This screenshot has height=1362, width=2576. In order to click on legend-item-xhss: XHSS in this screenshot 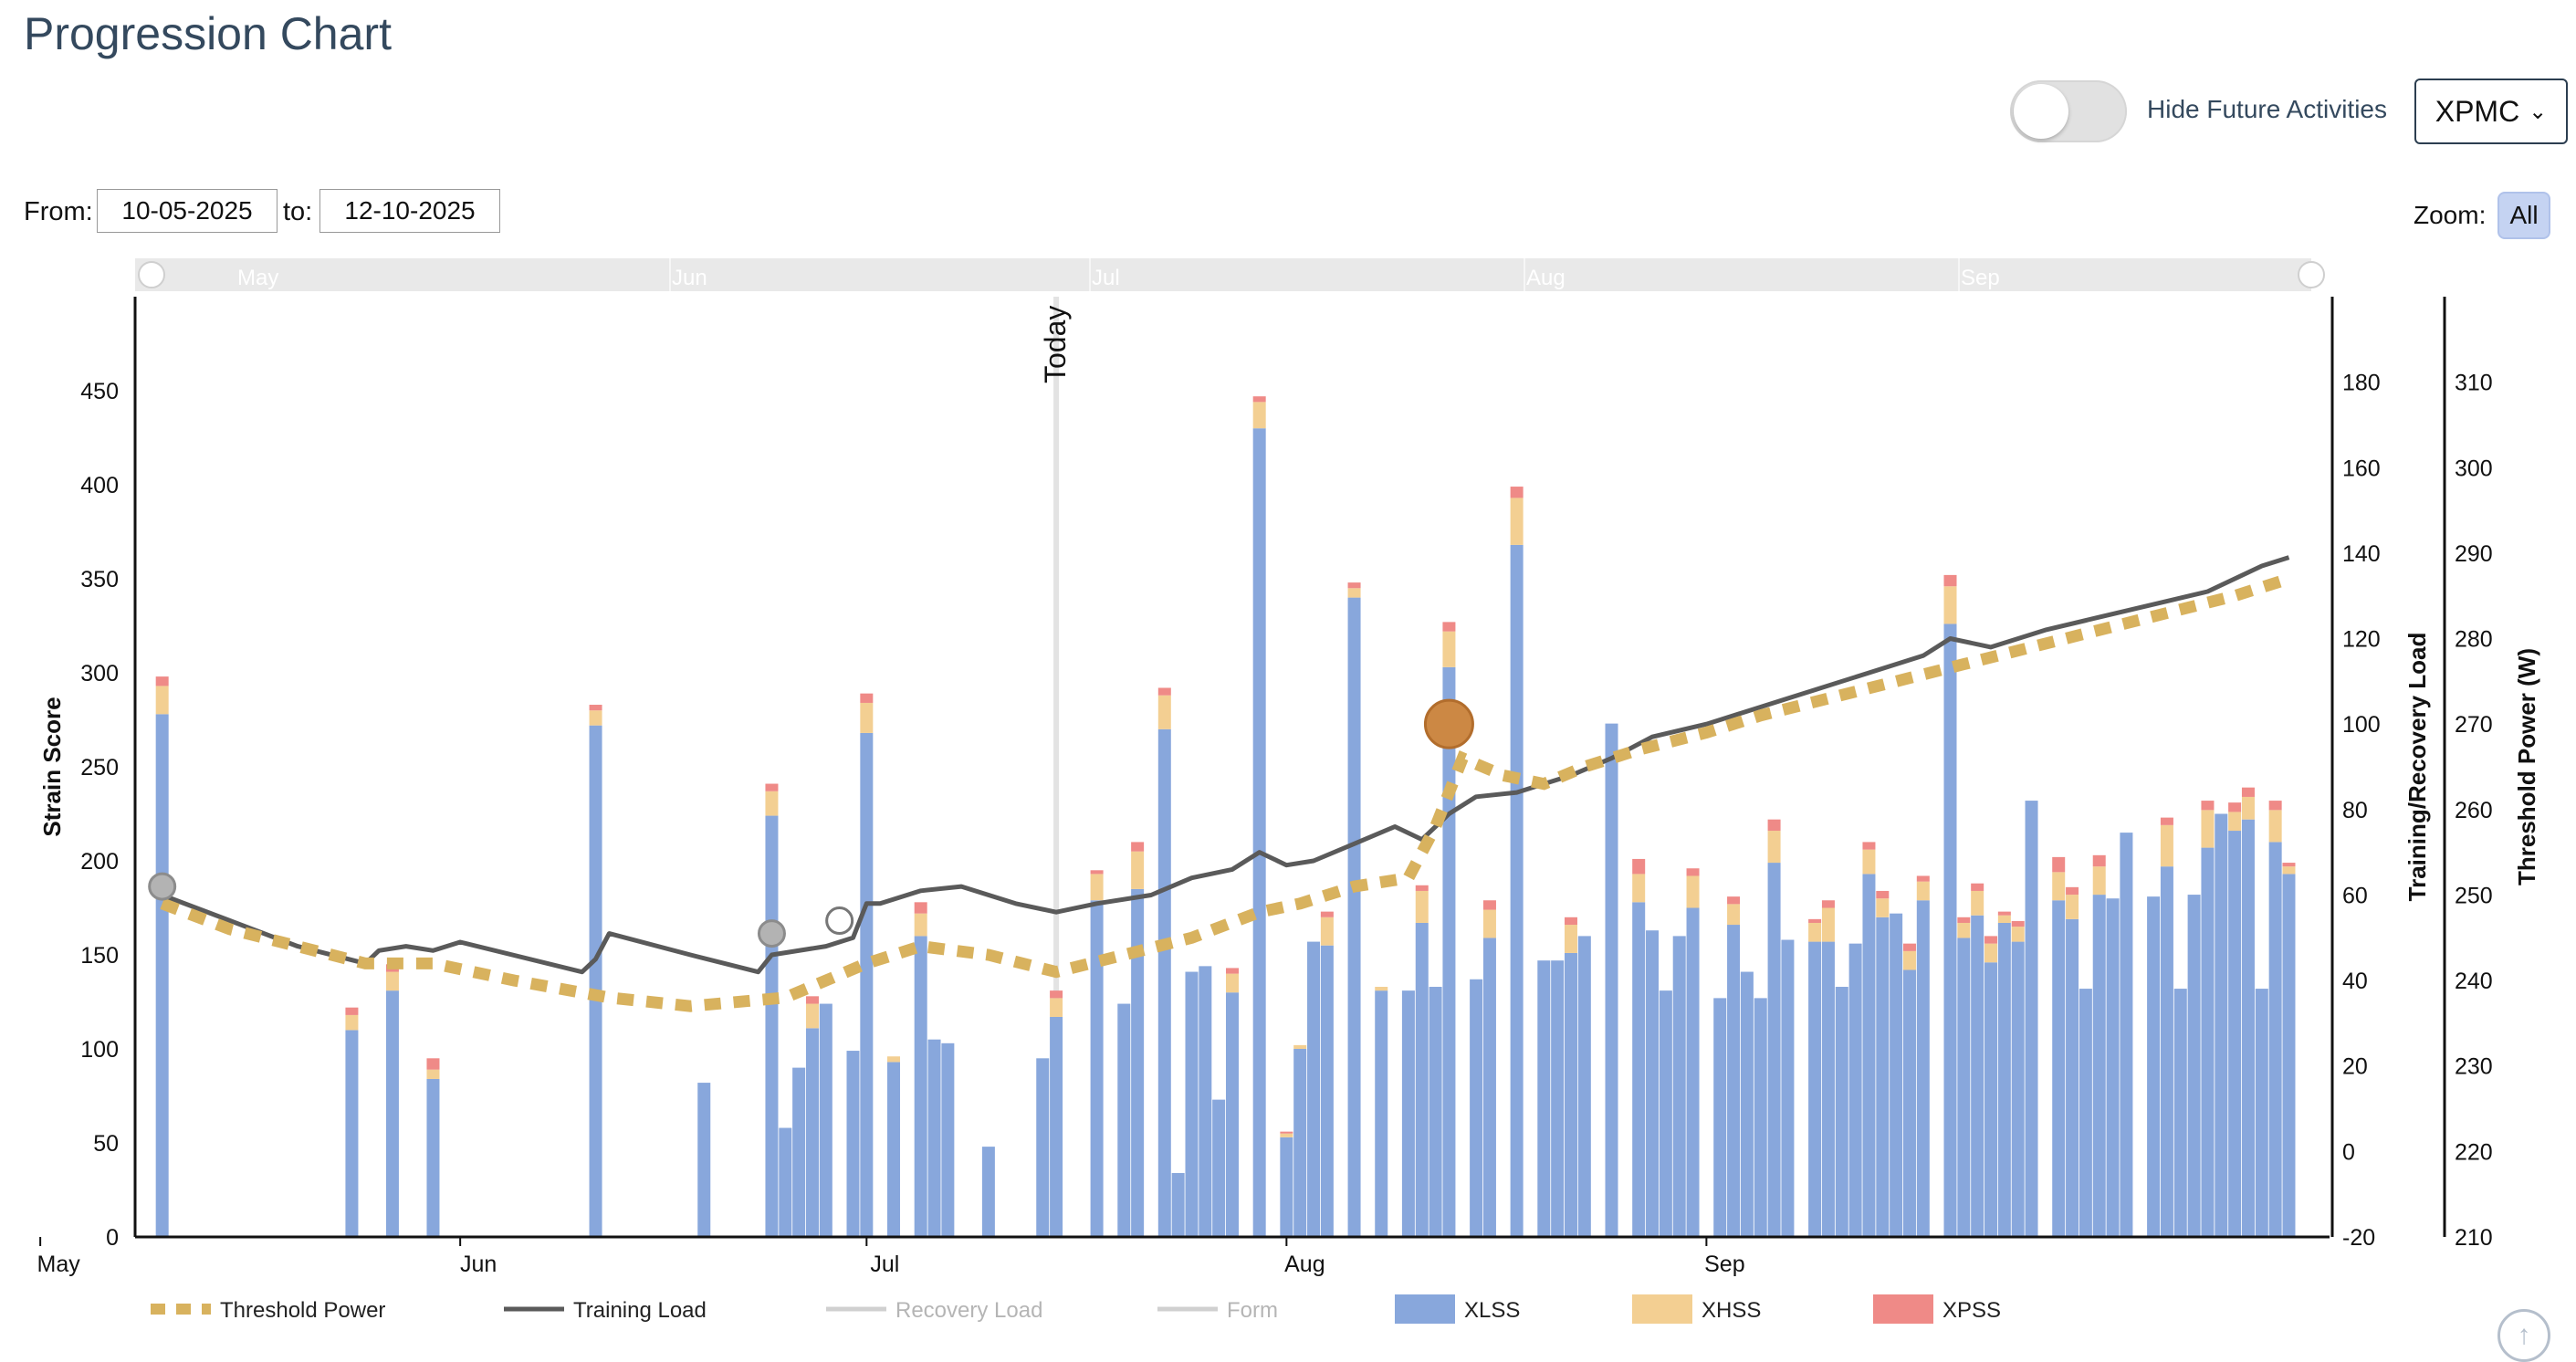, I will do `click(1697, 1309)`.